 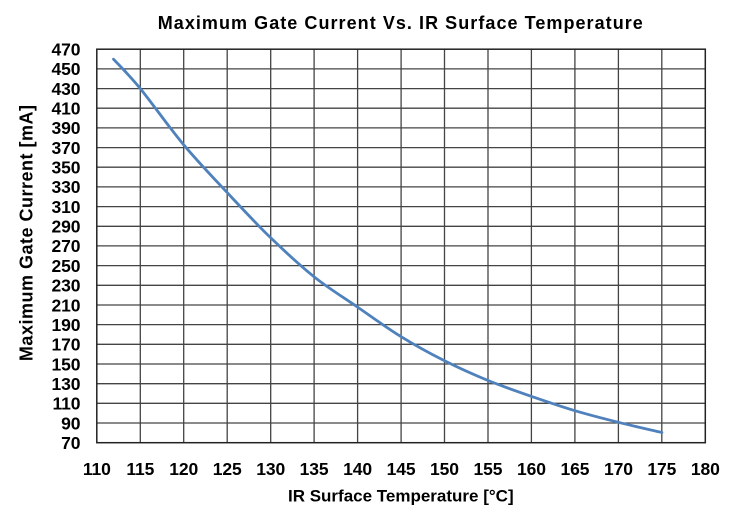 I want to click on svg-text: 70, so click(x=71, y=443).